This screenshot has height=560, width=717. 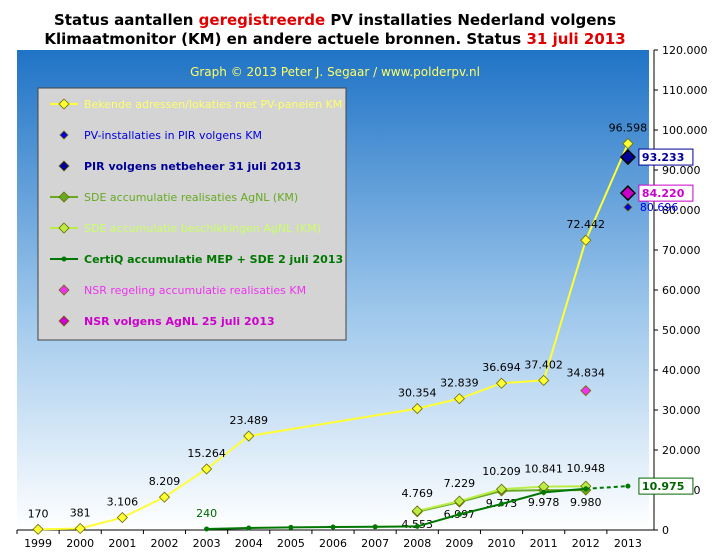 What do you see at coordinates (80, 543) in the screenshot?
I see `x-tick-label: 2000` at bounding box center [80, 543].